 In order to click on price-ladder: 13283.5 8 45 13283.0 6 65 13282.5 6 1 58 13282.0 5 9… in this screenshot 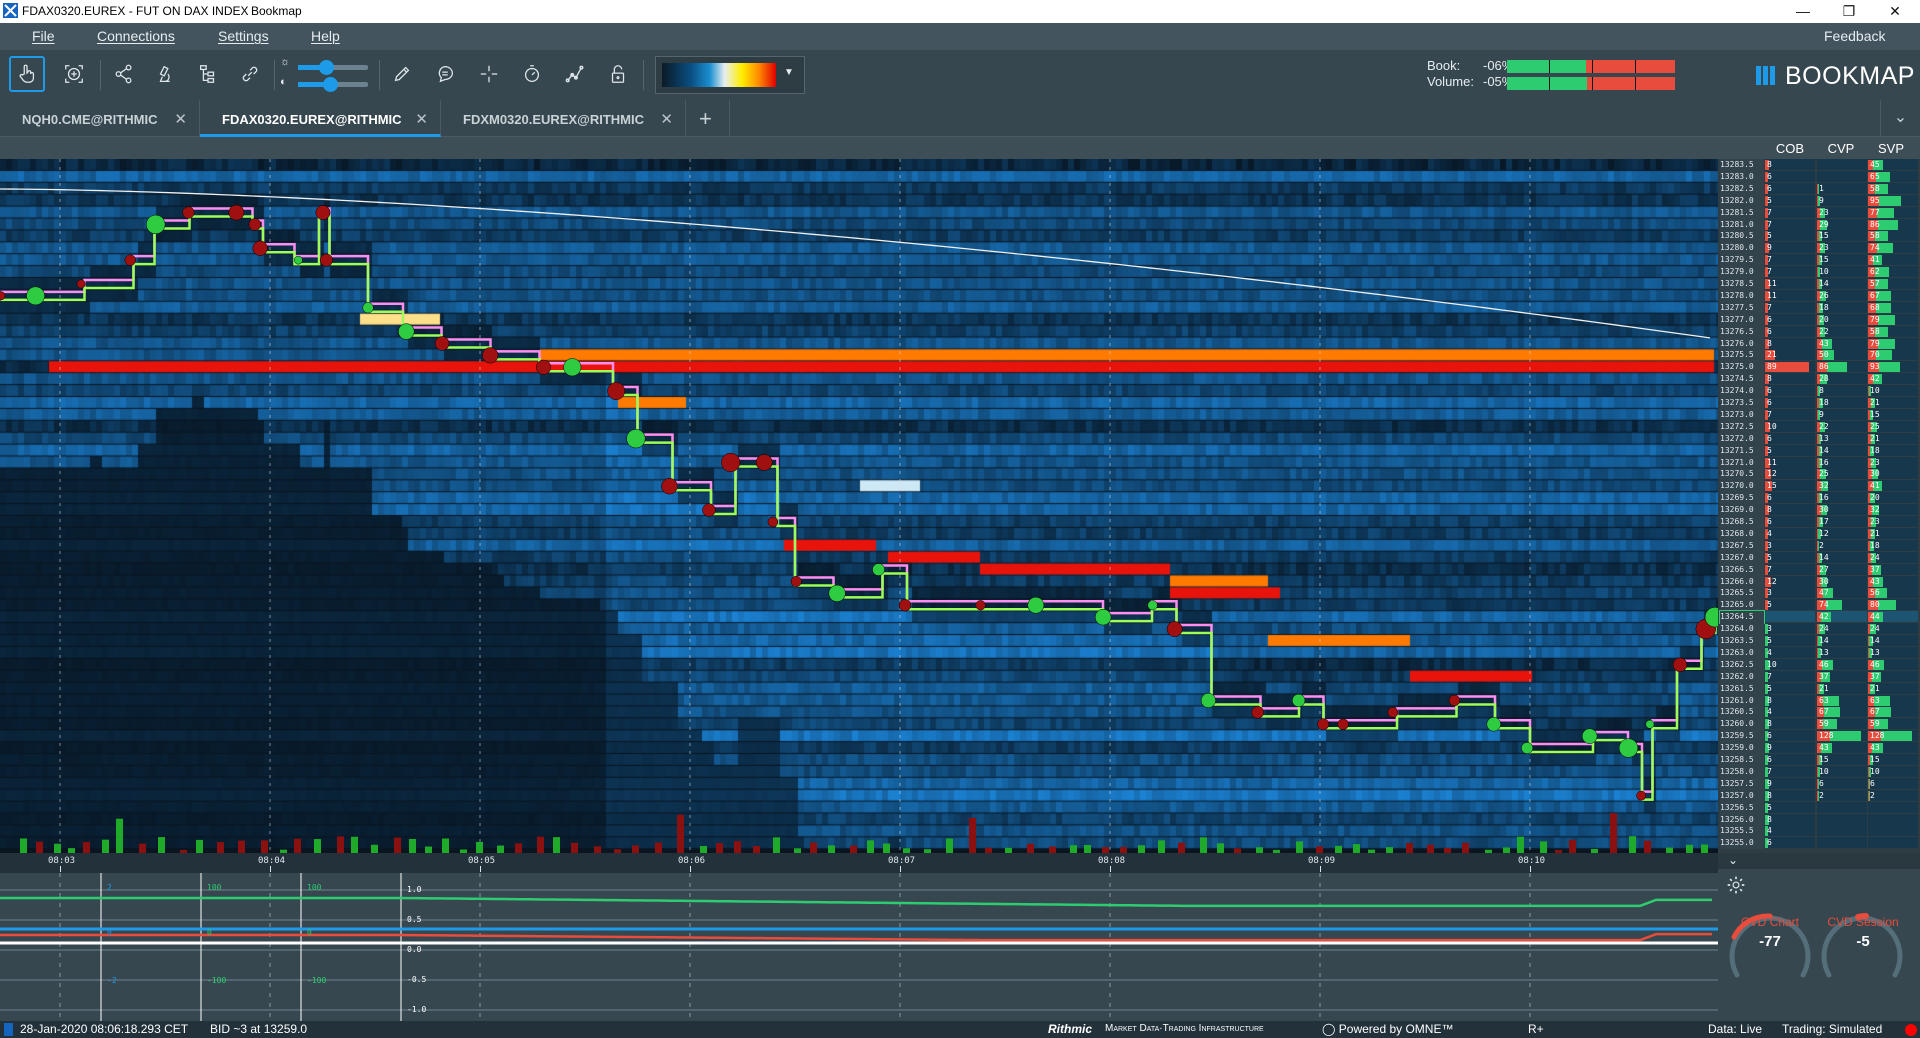, I will do `click(1819, 506)`.